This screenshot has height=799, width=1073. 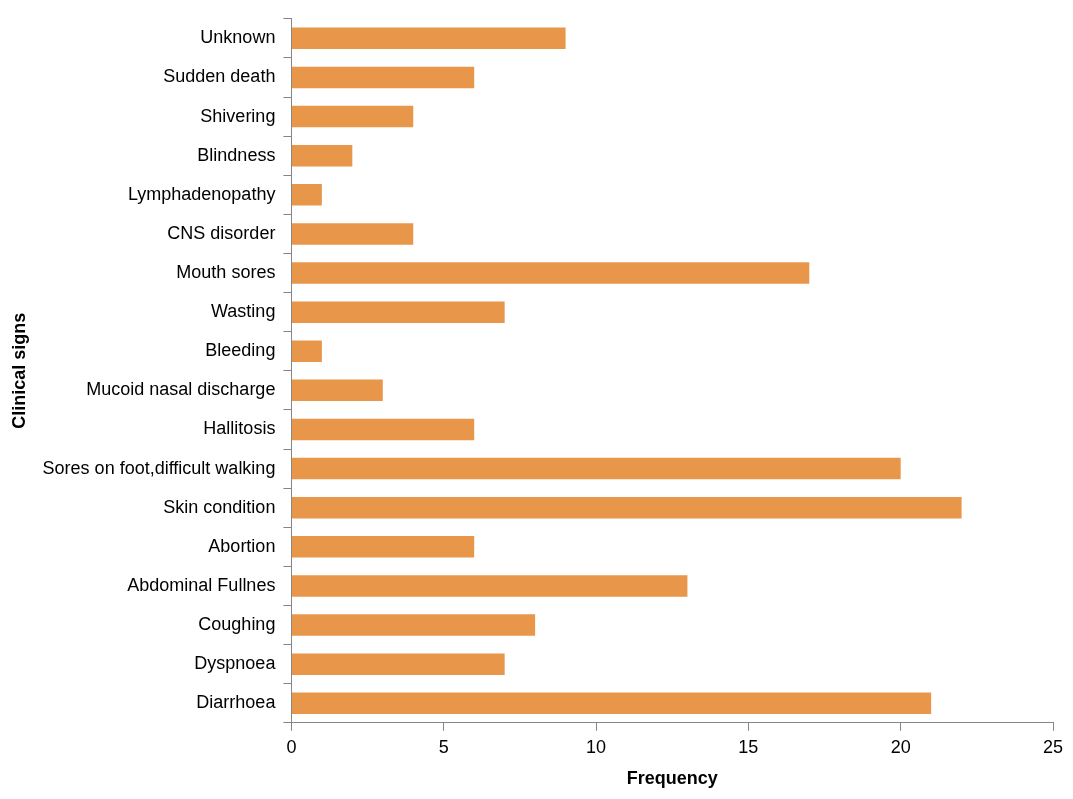 I want to click on x-tick-label: 5, so click(x=443, y=746).